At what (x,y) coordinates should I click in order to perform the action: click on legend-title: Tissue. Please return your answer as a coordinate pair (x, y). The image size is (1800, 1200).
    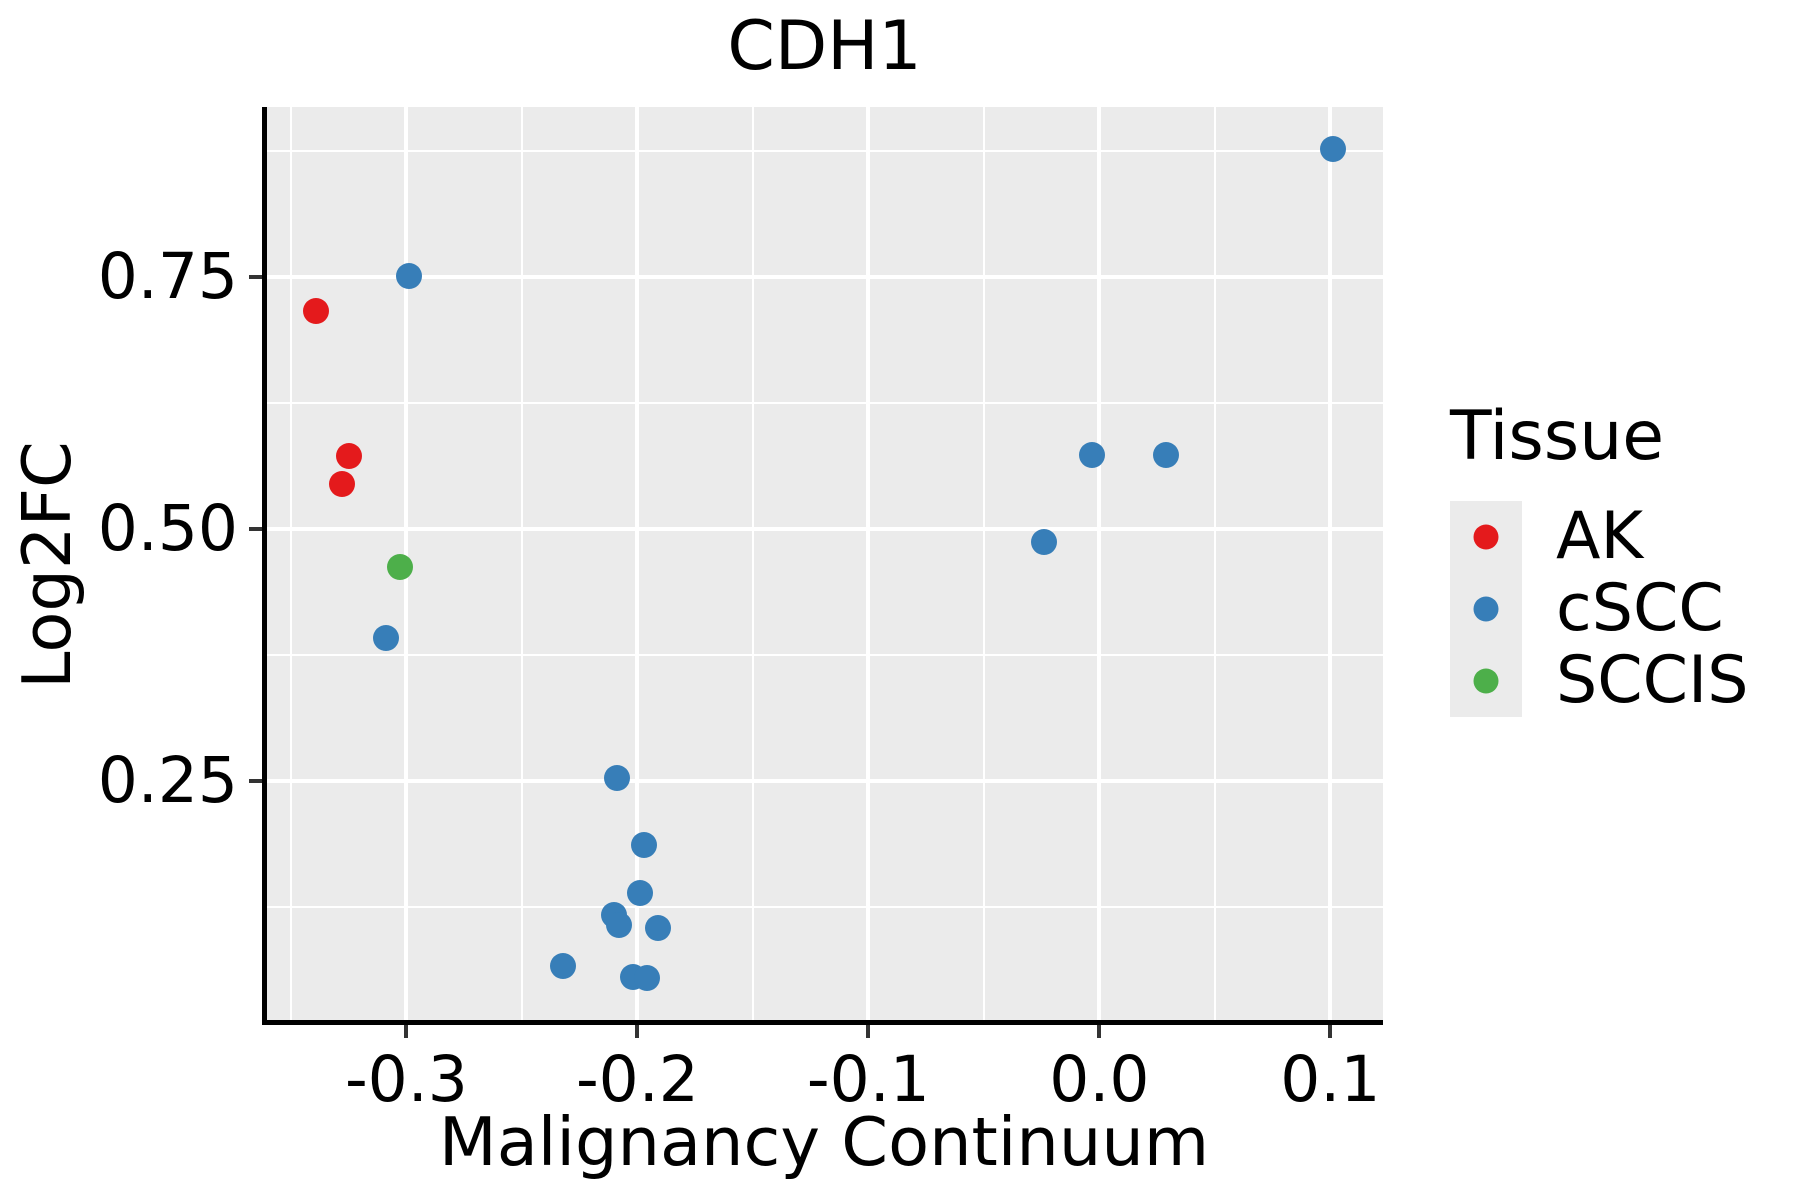
    Looking at the image, I should click on (1557, 436).